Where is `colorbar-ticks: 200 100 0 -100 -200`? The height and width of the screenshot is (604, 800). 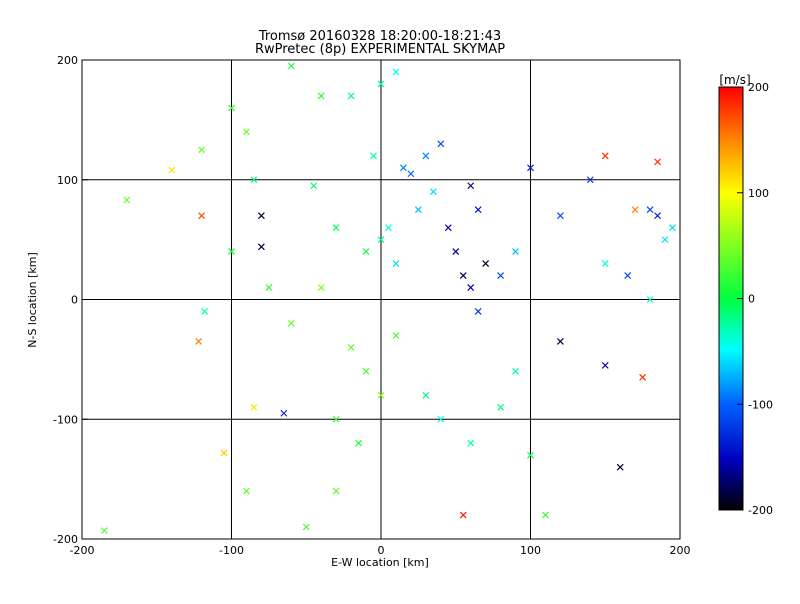
colorbar-ticks: 200 100 0 -100 -200 is located at coordinates (755, 299).